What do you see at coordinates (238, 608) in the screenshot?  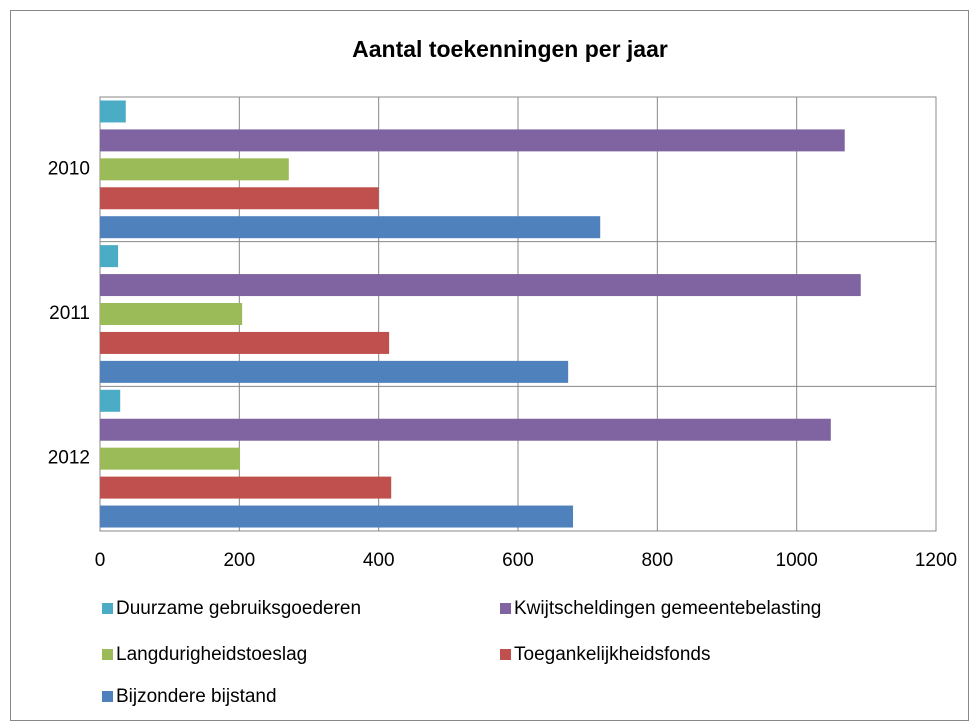 I see `legend-label: Duurzame gebruiksgoederen` at bounding box center [238, 608].